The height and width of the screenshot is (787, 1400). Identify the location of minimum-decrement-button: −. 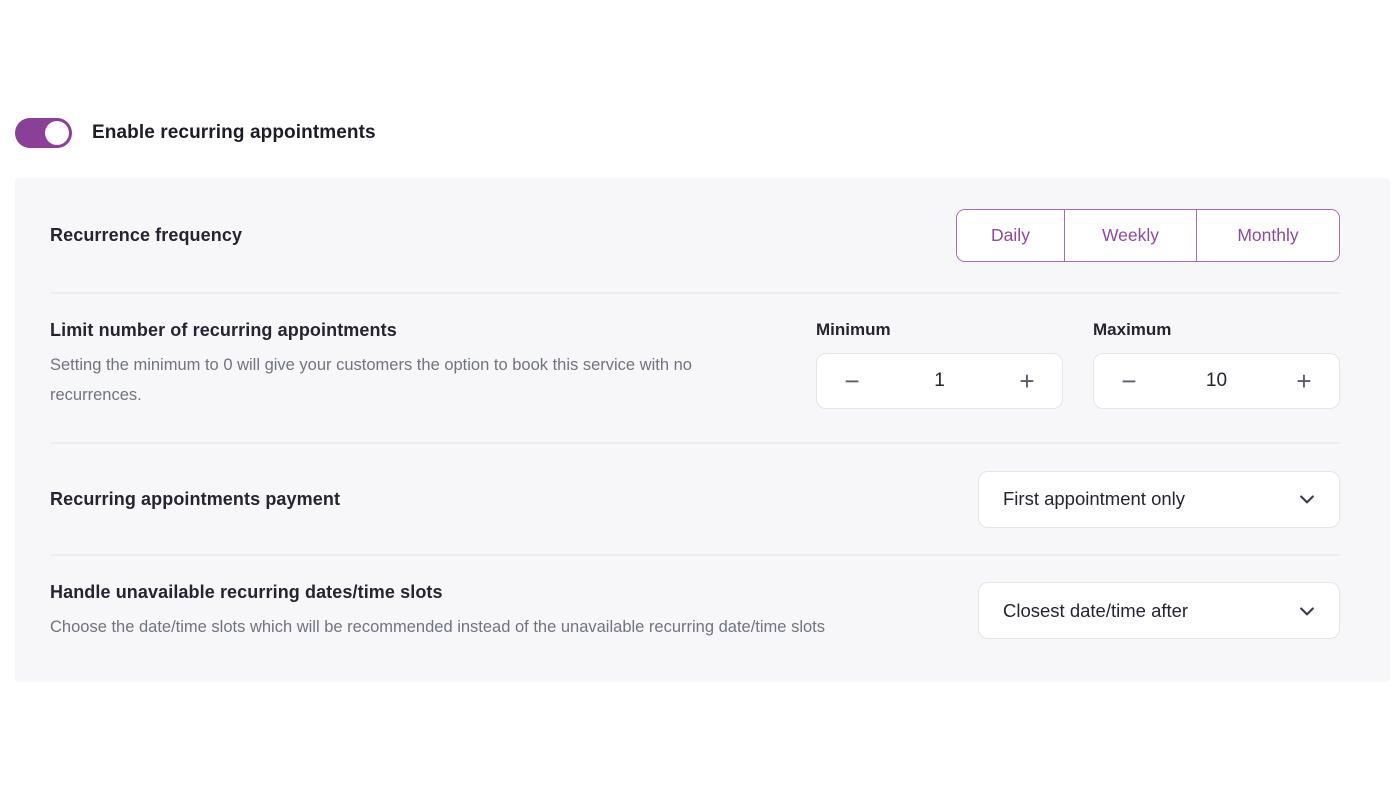
(852, 381).